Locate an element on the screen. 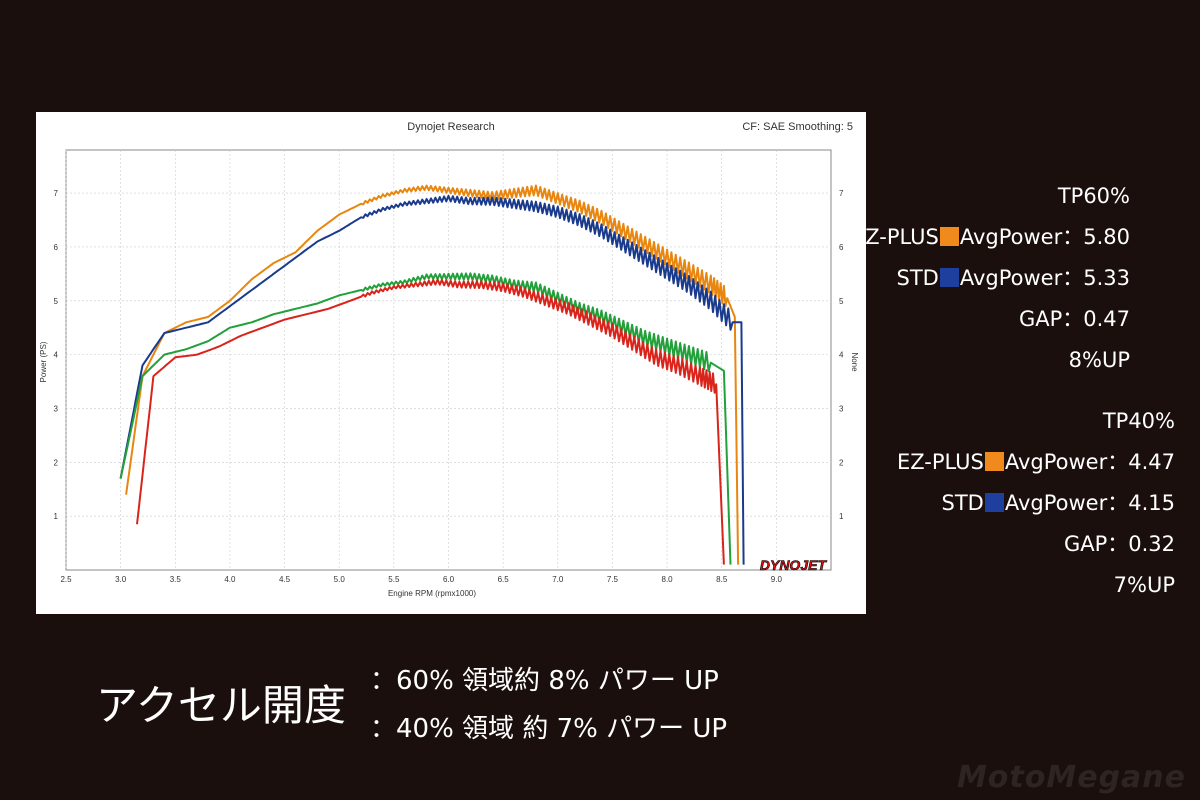 Image resolution: width=1200 pixels, height=800 pixels. tp60-std-value: AvgPower：5.33 is located at coordinates (1044, 278).